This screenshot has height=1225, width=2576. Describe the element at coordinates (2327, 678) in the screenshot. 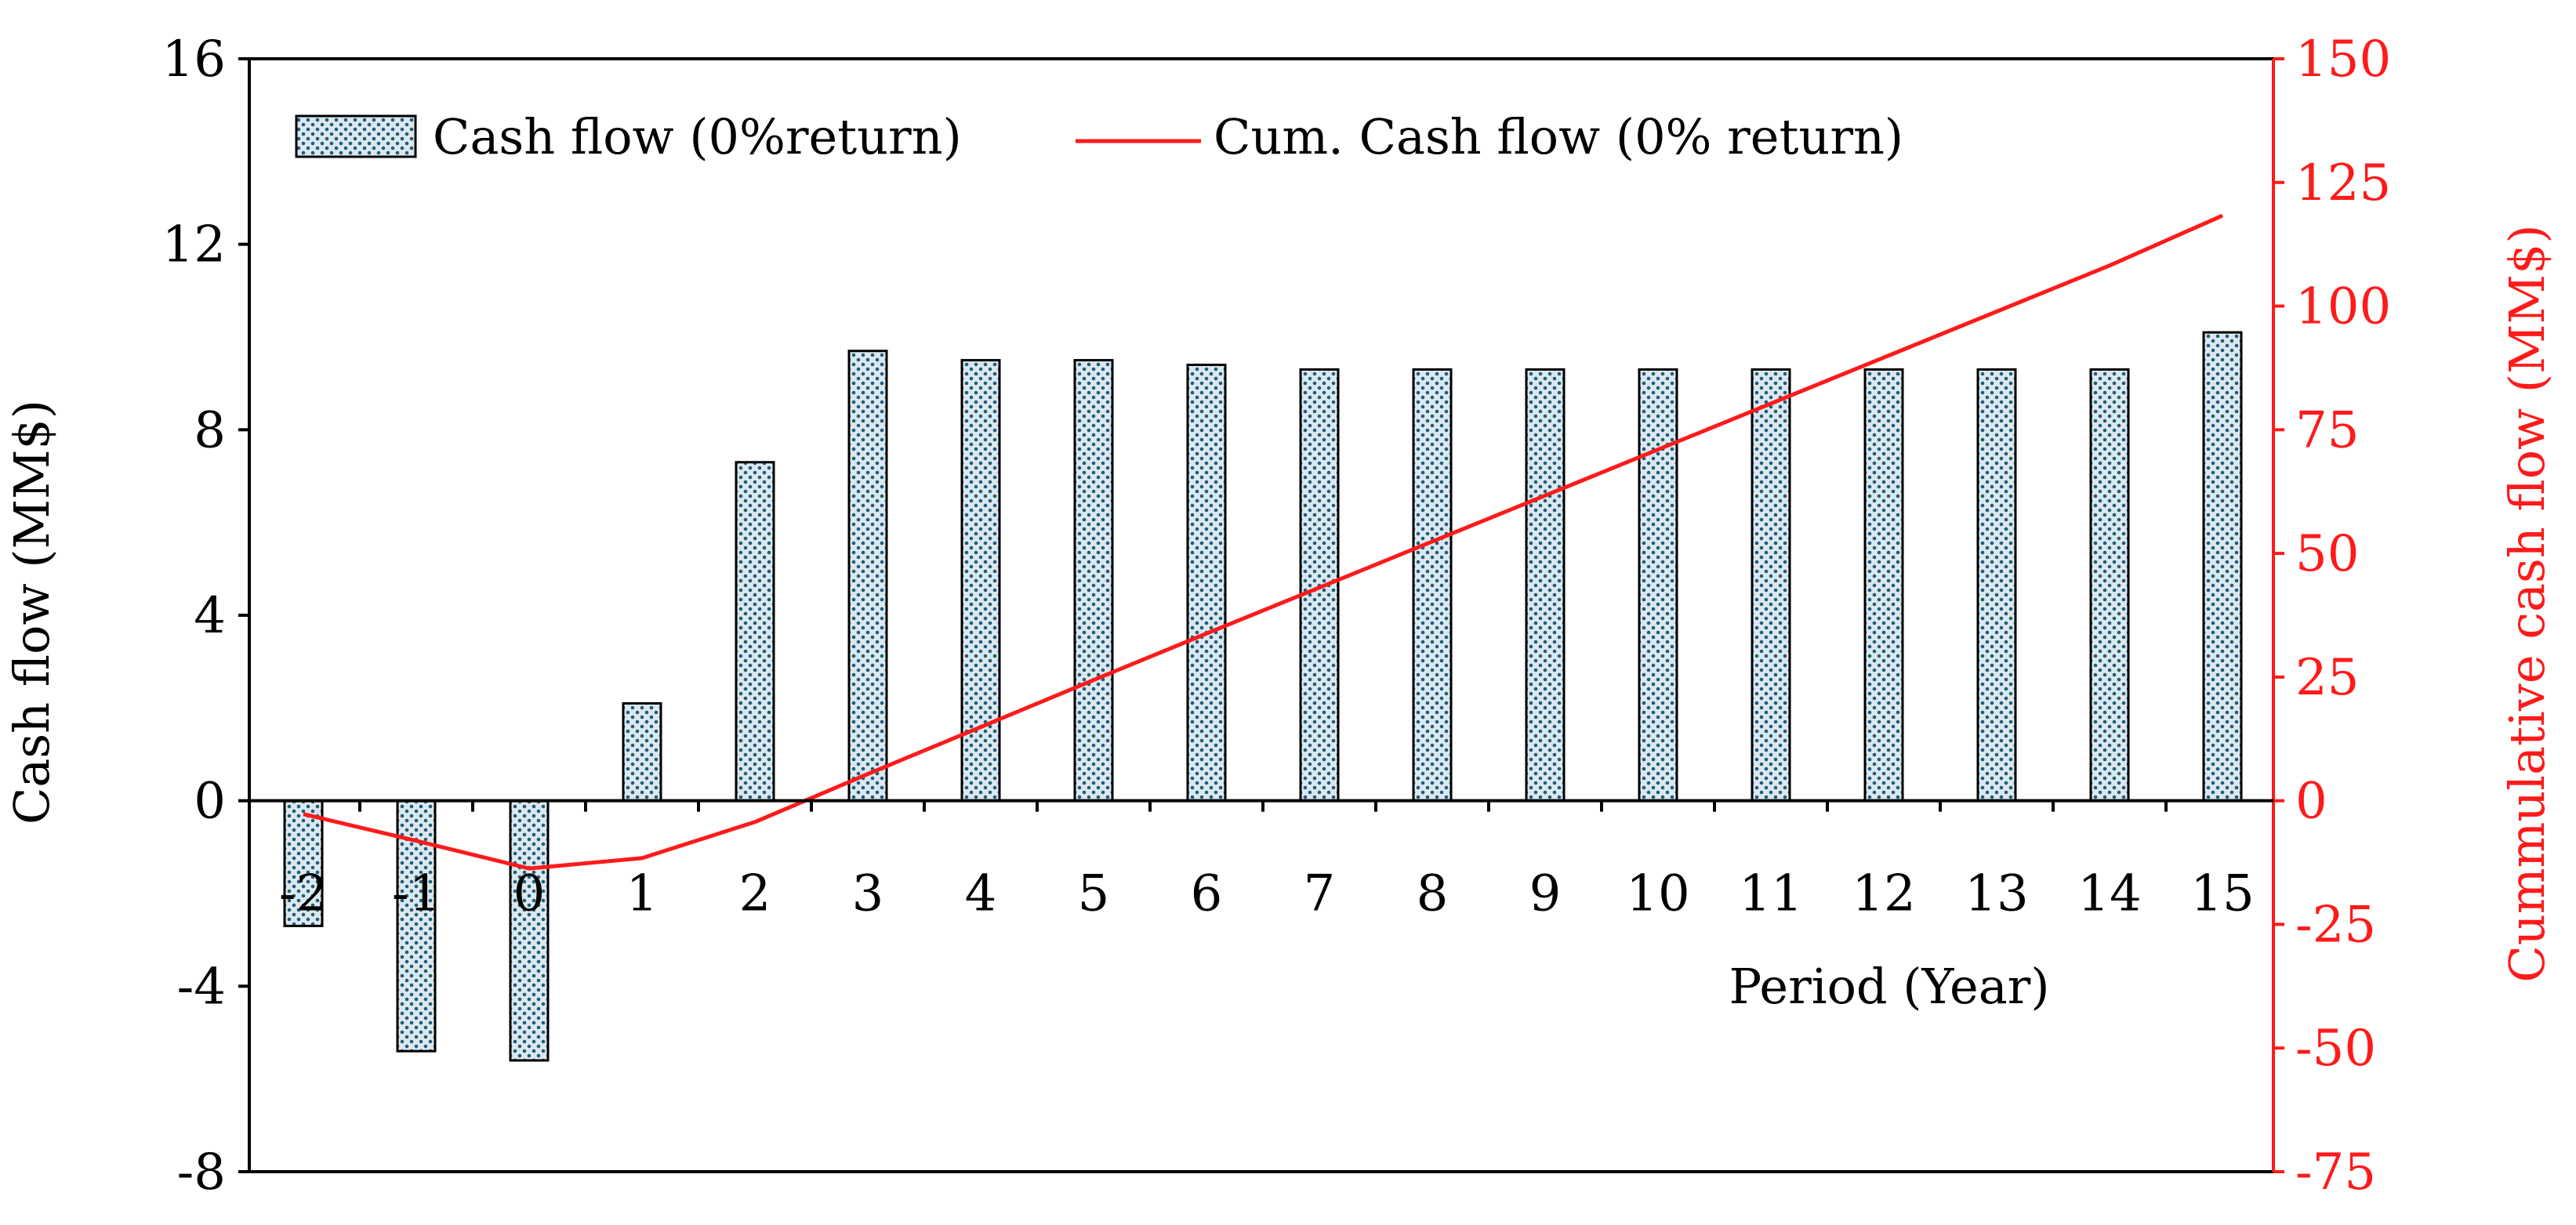

I see `y2-tick-label: 25` at that location.